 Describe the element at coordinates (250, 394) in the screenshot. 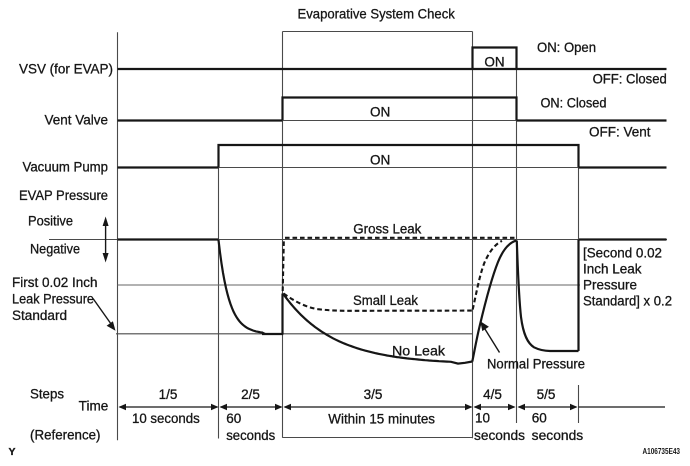

I see `svg-text: 2/5` at that location.